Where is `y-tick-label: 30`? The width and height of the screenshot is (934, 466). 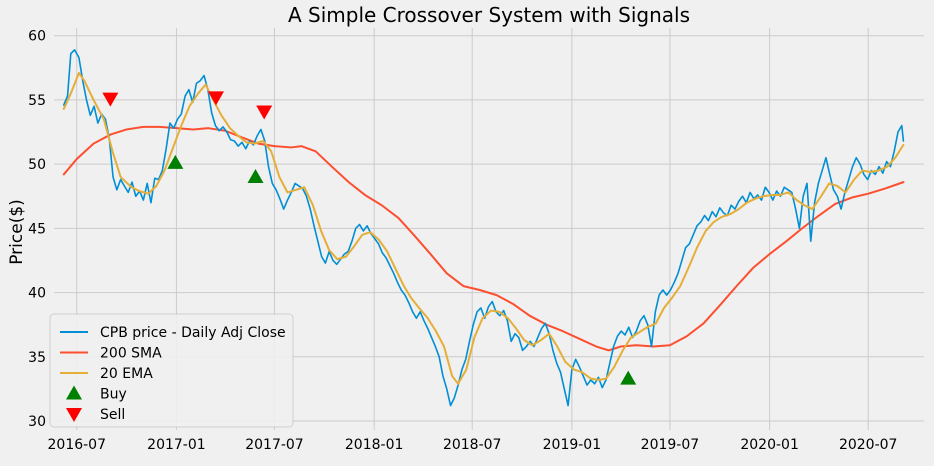
y-tick-label: 30 is located at coordinates (37, 422).